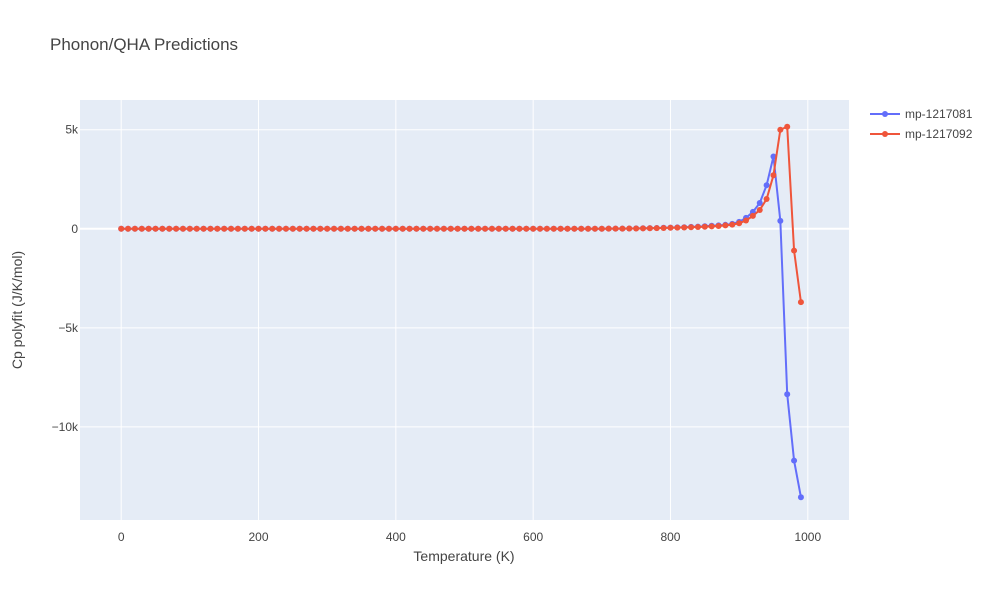  What do you see at coordinates (463, 556) in the screenshot?
I see `x-axis-label: Temperature (K)` at bounding box center [463, 556].